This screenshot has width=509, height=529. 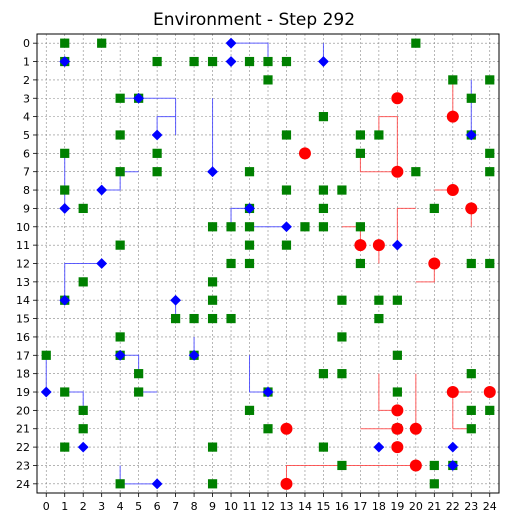 I want to click on y-tick-label: 8, so click(x=26, y=190).